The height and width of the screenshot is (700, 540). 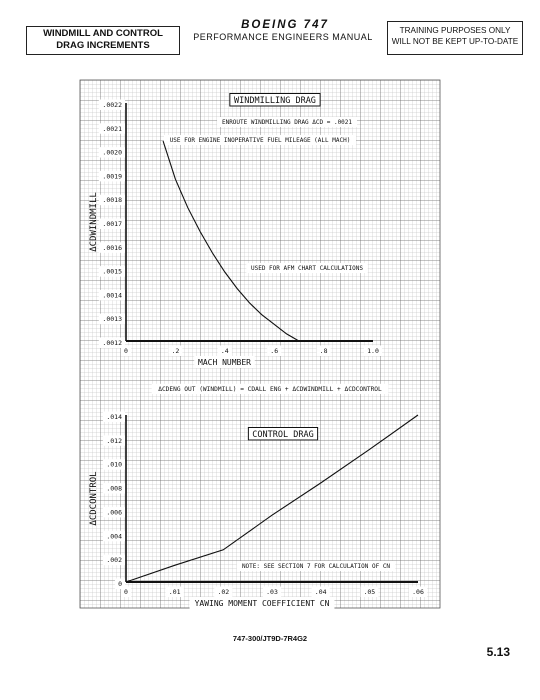 I want to click on x-tick-label: .05, so click(x=369, y=592).